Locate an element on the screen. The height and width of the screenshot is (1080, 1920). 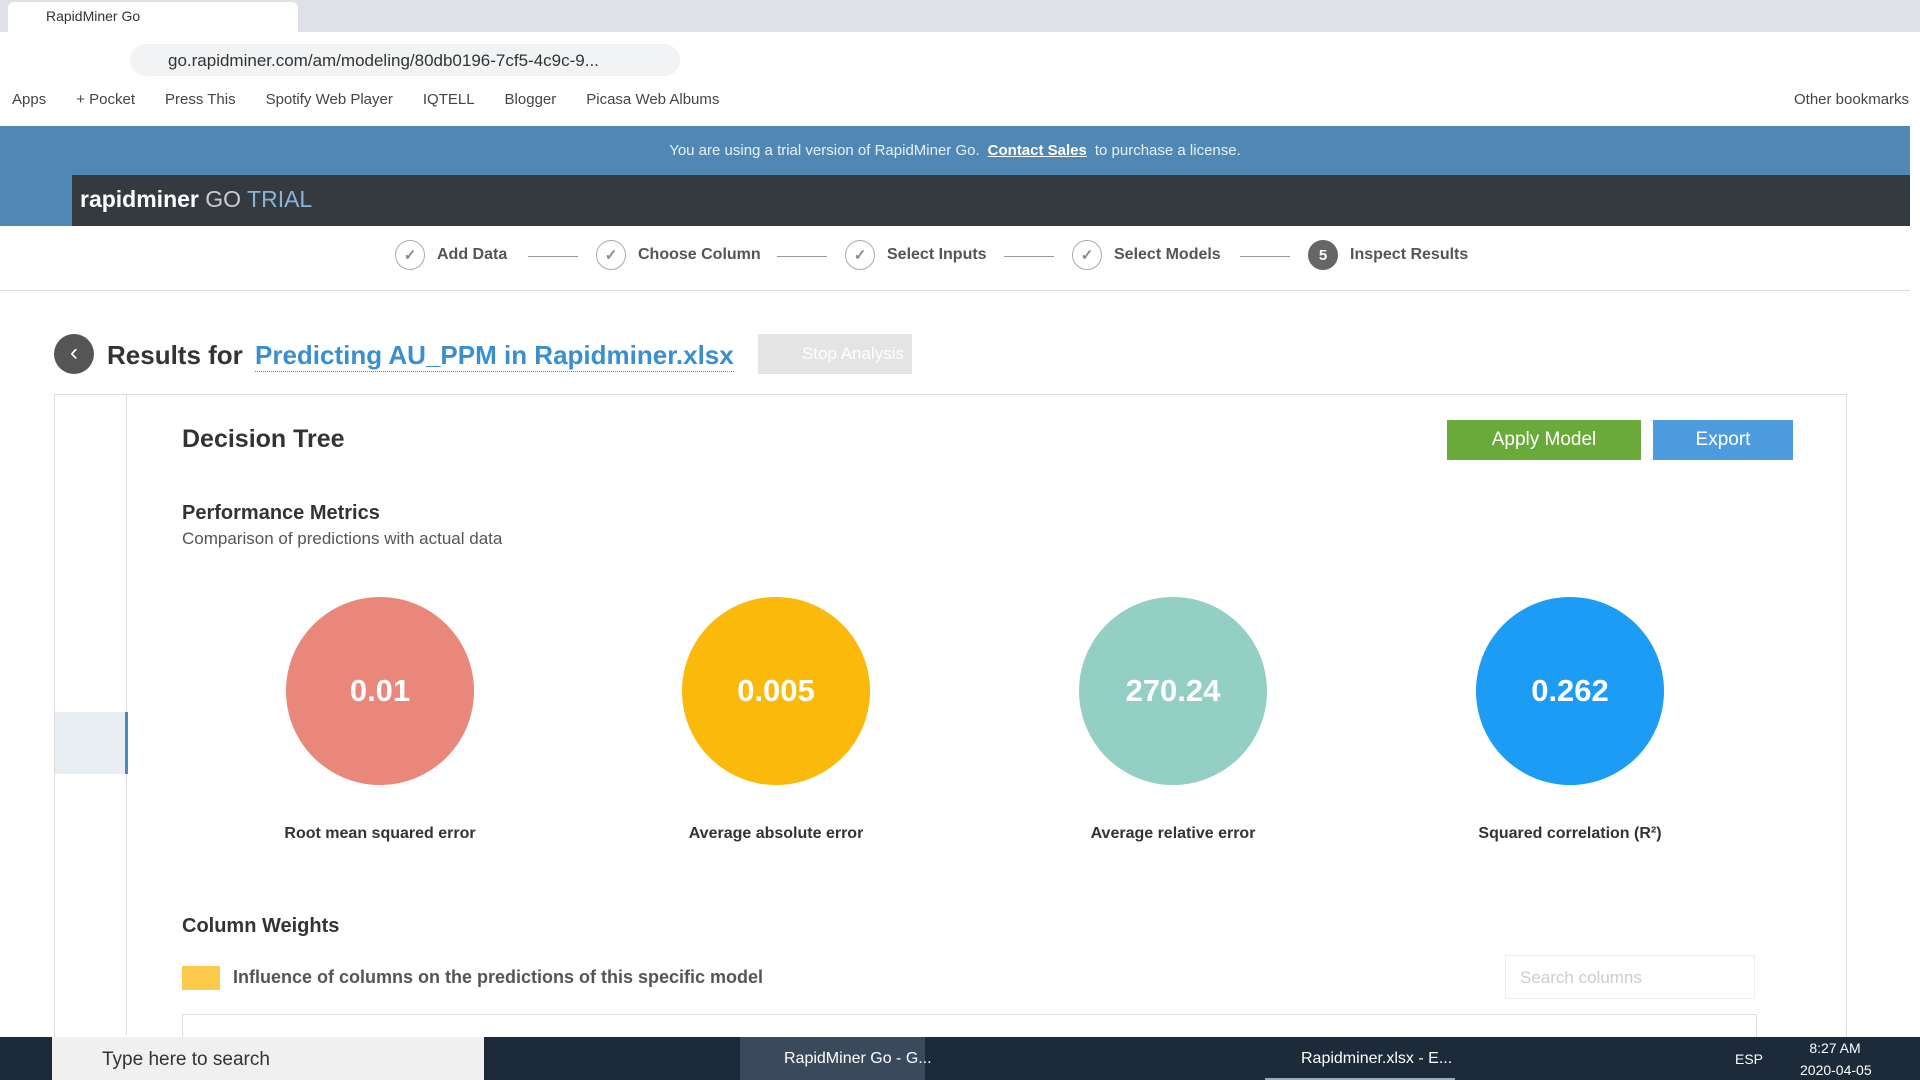
metric-circle: 0.005 is located at coordinates (776, 691).